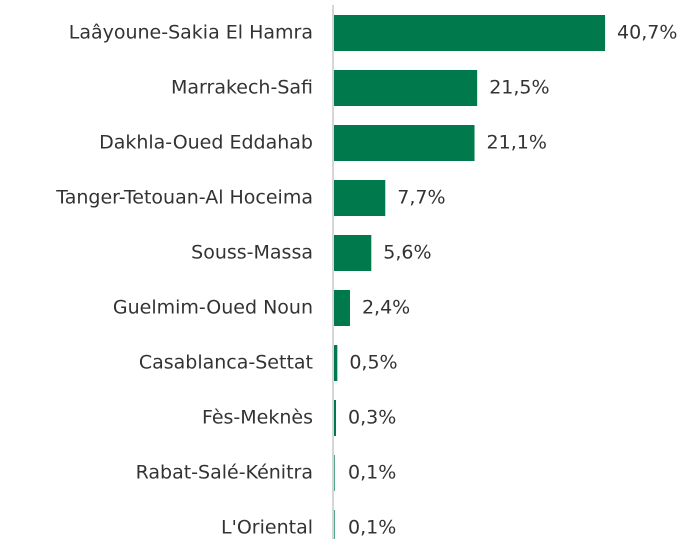 Image resolution: width=691 pixels, height=539 pixels. What do you see at coordinates (206, 143) in the screenshot?
I see `category-label: Dakhla-Oued Eddahab` at bounding box center [206, 143].